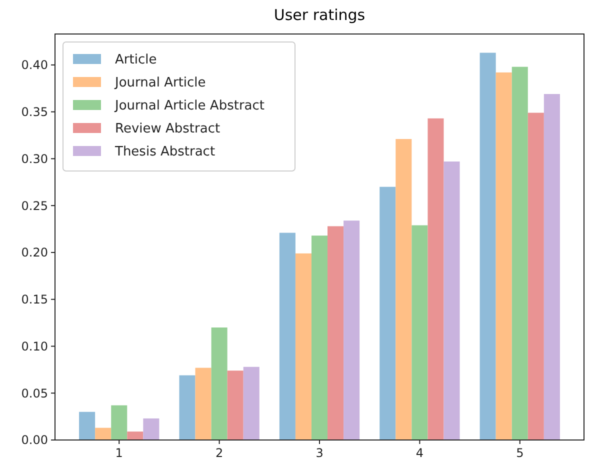  I want to click on y-tick-label: 0.05, so click(34, 393).